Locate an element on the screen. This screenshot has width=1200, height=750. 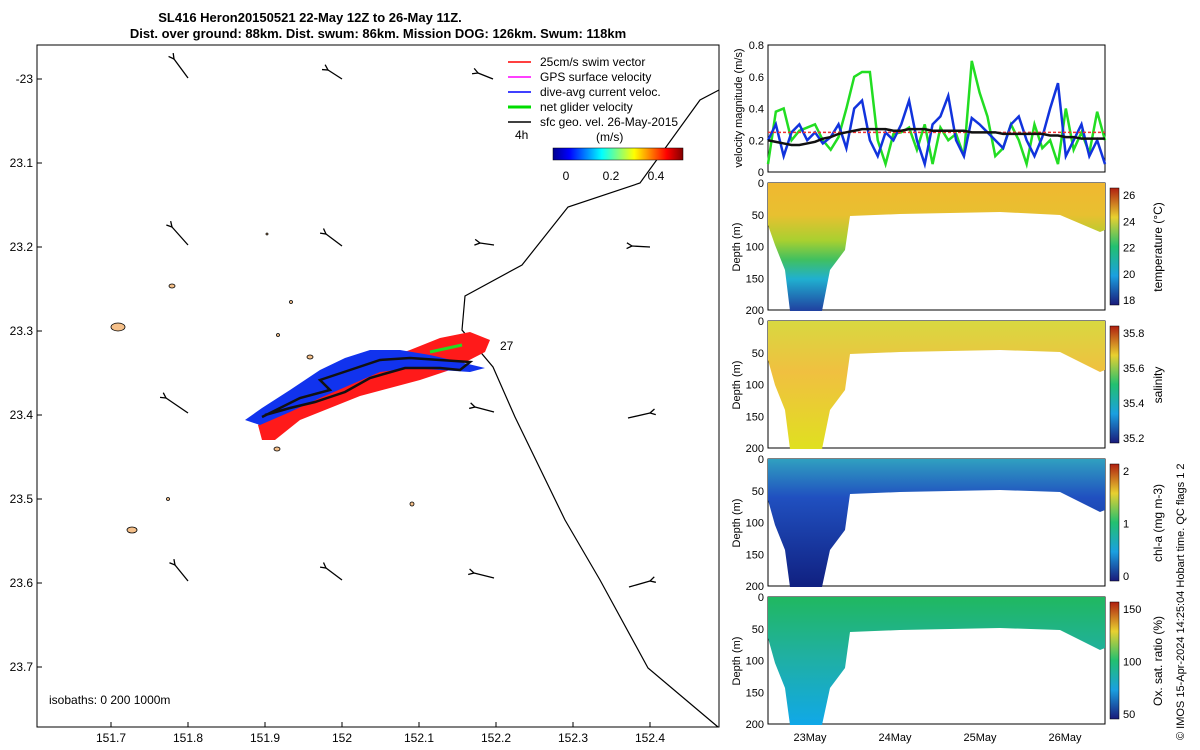
colorbar-tick: 35.6 is located at coordinates (1133, 369).